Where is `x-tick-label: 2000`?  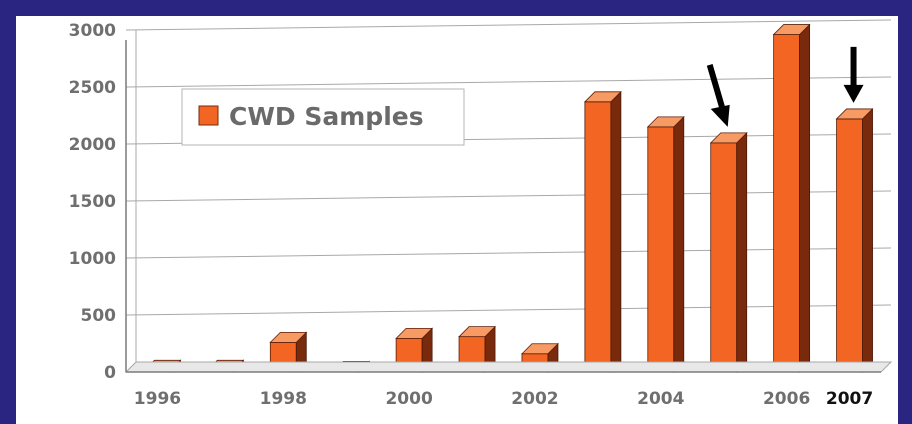
x-tick-label: 2000 is located at coordinates (408, 399).